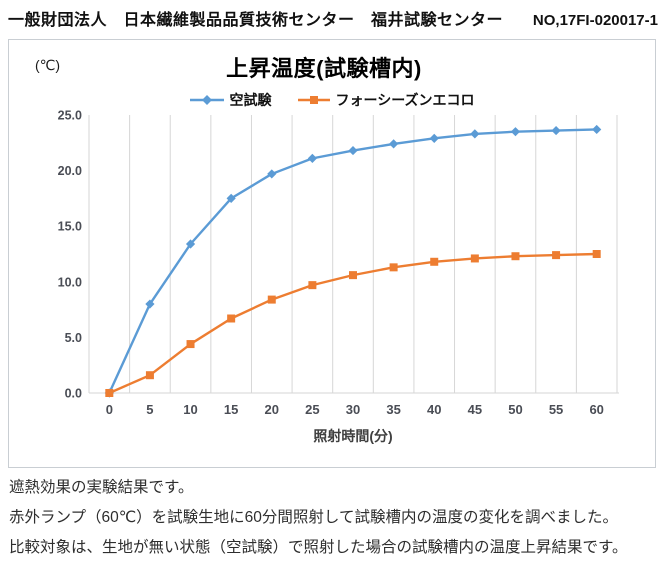 This screenshot has width=664, height=575. I want to click on caption-line: 比較対象は、生地が無い状態（空試験）で照射した場合の試験槽内の温度上昇結果です。, so click(318, 547).